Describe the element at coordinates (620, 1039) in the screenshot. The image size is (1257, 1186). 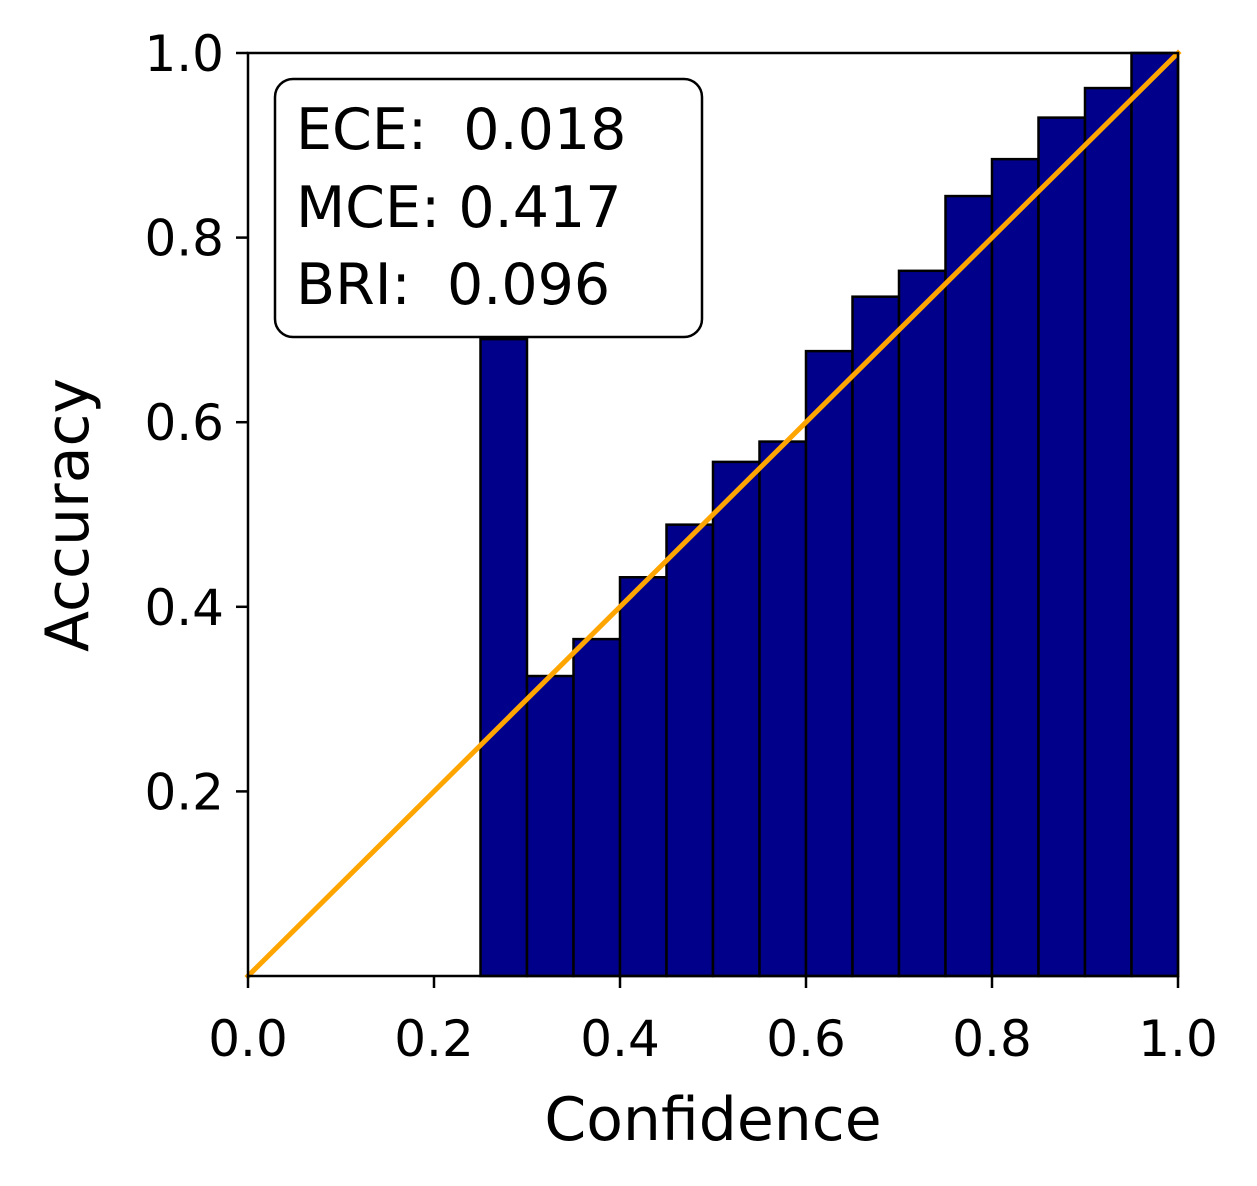
I see `x-tick-label: 0.4` at that location.